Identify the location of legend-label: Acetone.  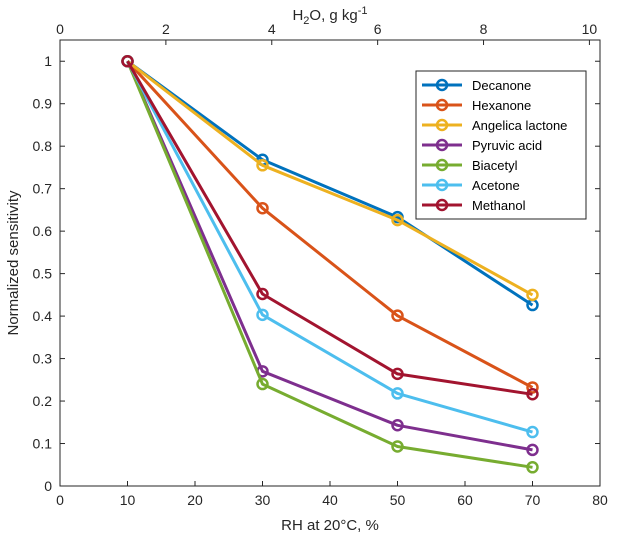
(496, 185).